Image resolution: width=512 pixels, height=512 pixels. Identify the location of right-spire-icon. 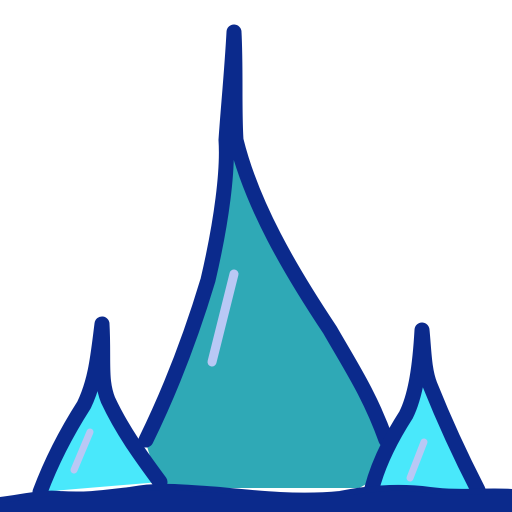
(425, 410).